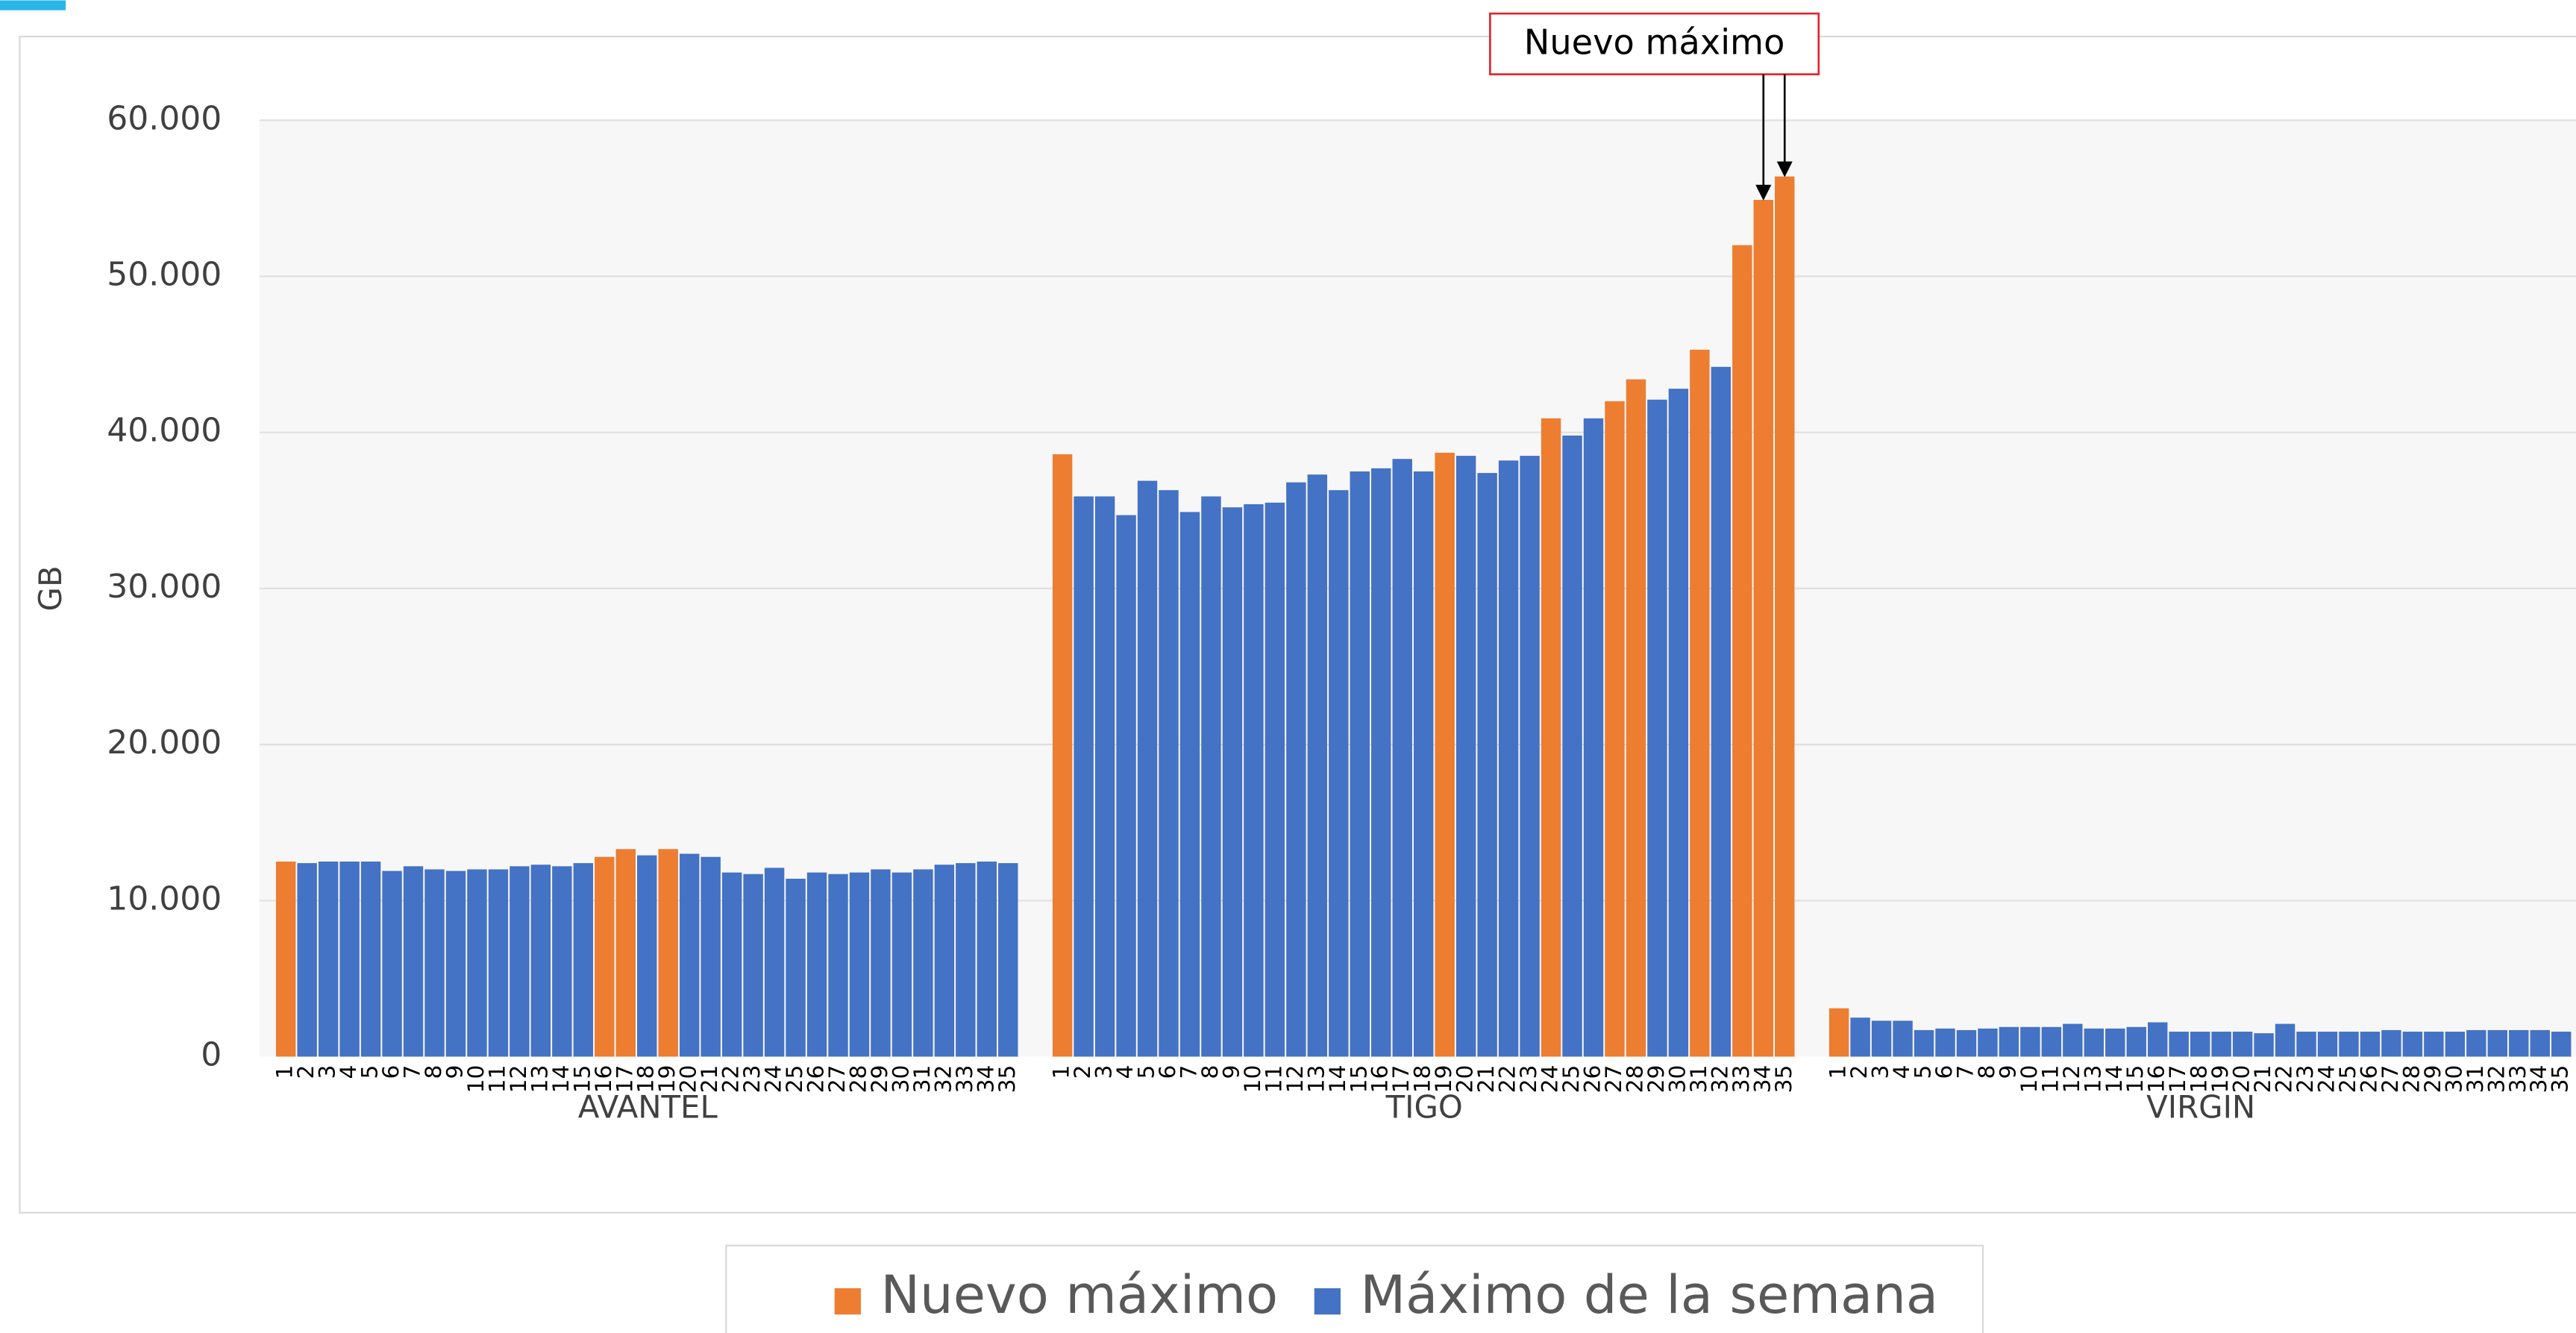  I want to click on legend-label: Nuevo máximo, so click(1079, 1295).